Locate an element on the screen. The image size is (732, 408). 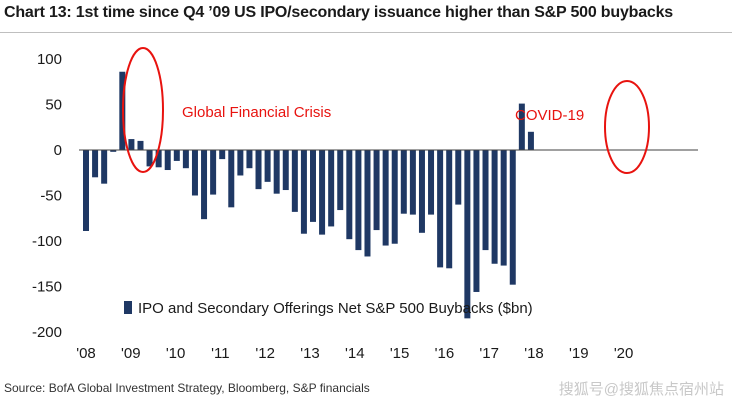
y-tick-label: -200 is located at coordinates (47, 332).